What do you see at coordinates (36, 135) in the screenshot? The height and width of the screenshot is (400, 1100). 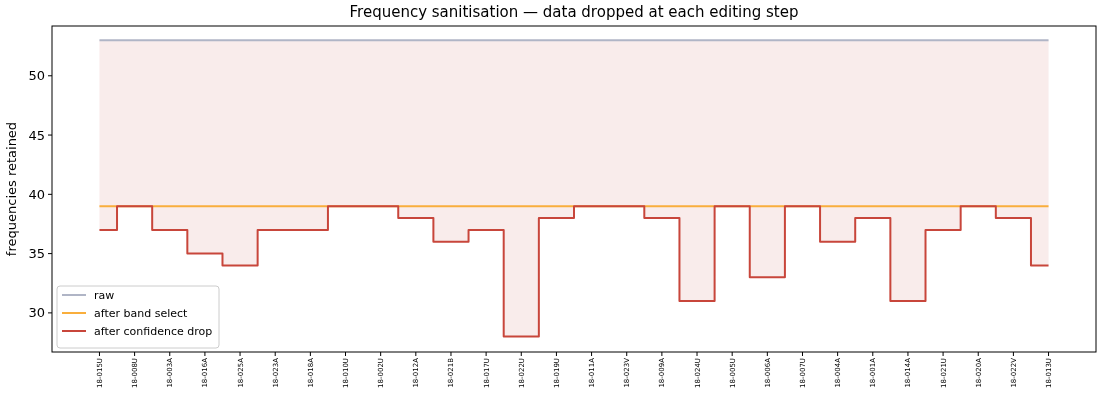 I see `y-tick-label: 45` at bounding box center [36, 135].